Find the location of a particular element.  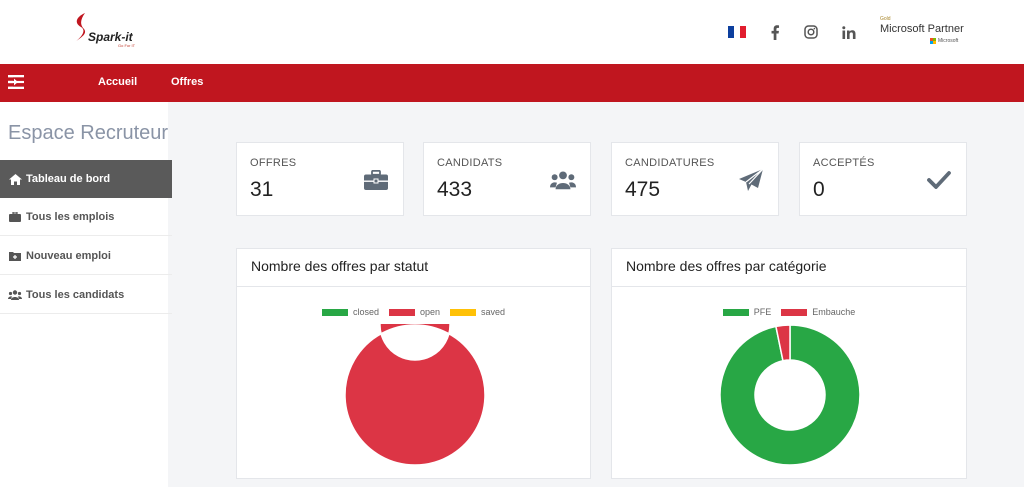

legend-label: PFE is located at coordinates (762, 312).